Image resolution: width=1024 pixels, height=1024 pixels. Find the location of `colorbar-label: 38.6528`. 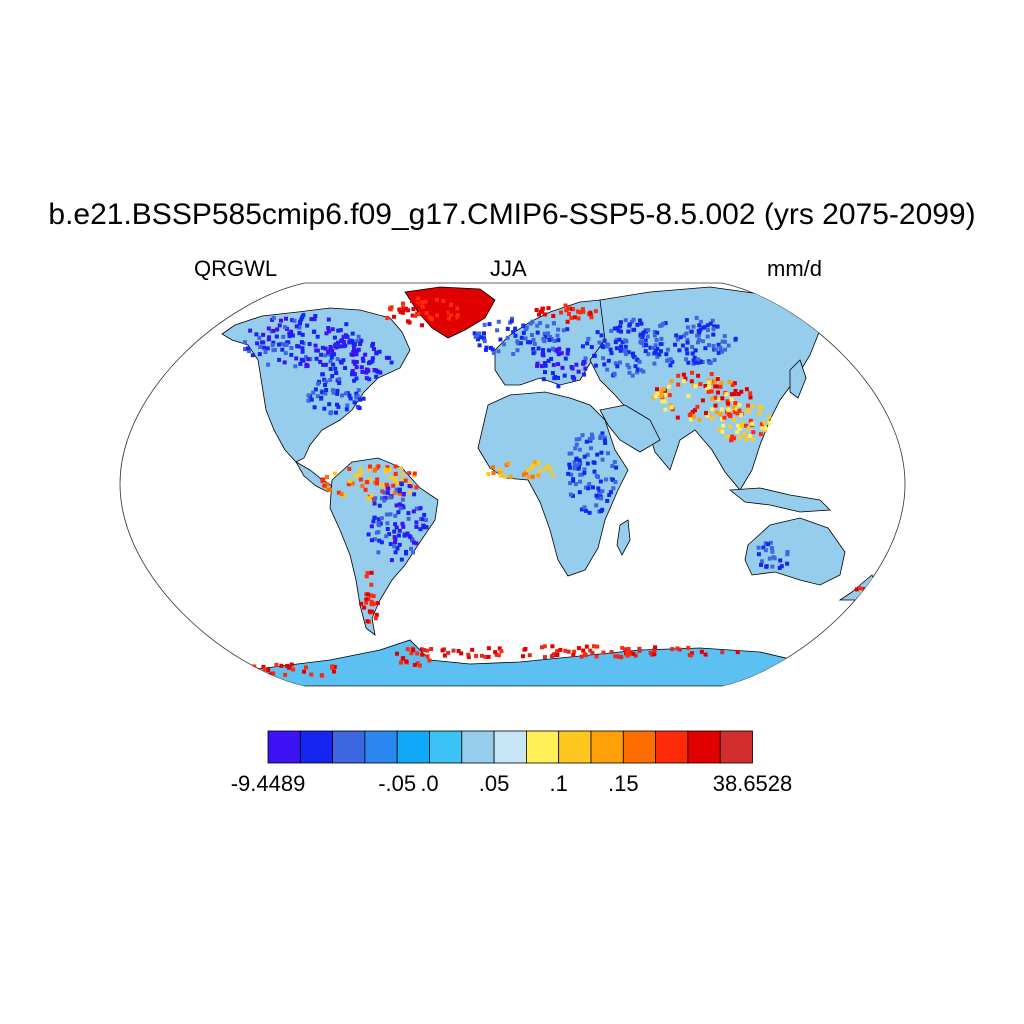

colorbar-label: 38.6528 is located at coordinates (752, 783).